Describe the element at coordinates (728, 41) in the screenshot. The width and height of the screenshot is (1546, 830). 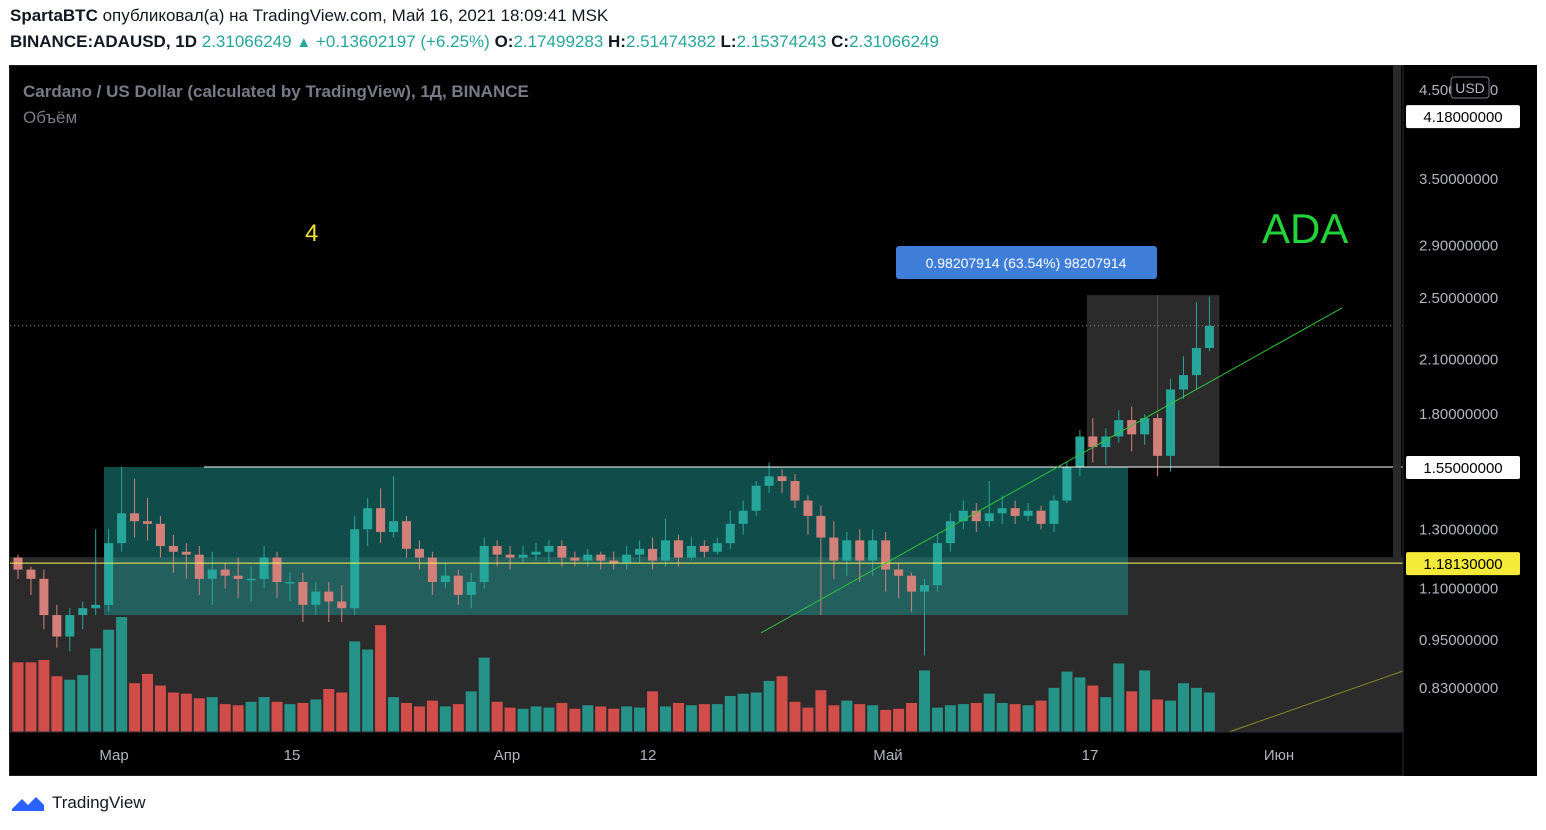
I see `low-label: L:` at that location.